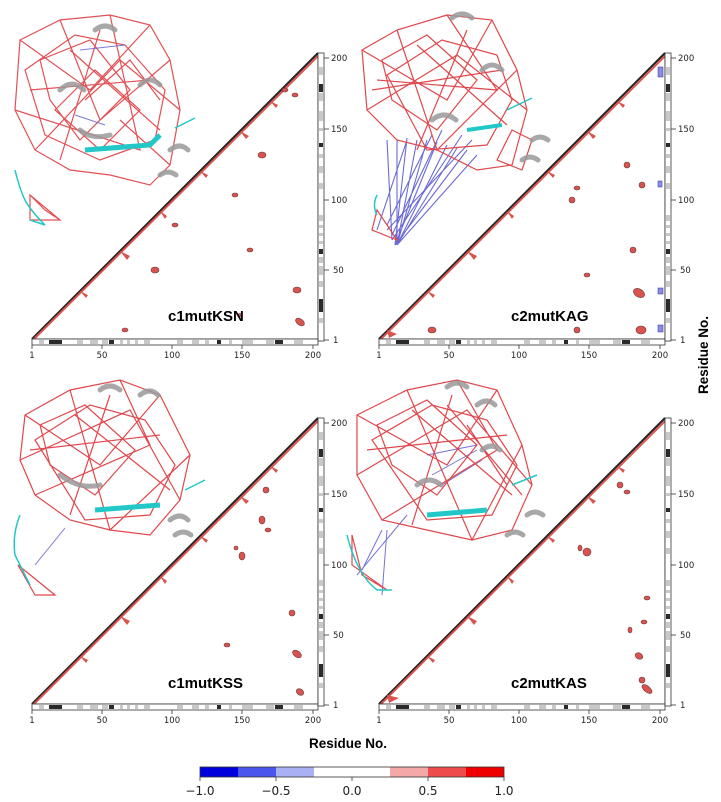  I want to click on colorbar-label-neg1: −1.0, so click(199, 791).